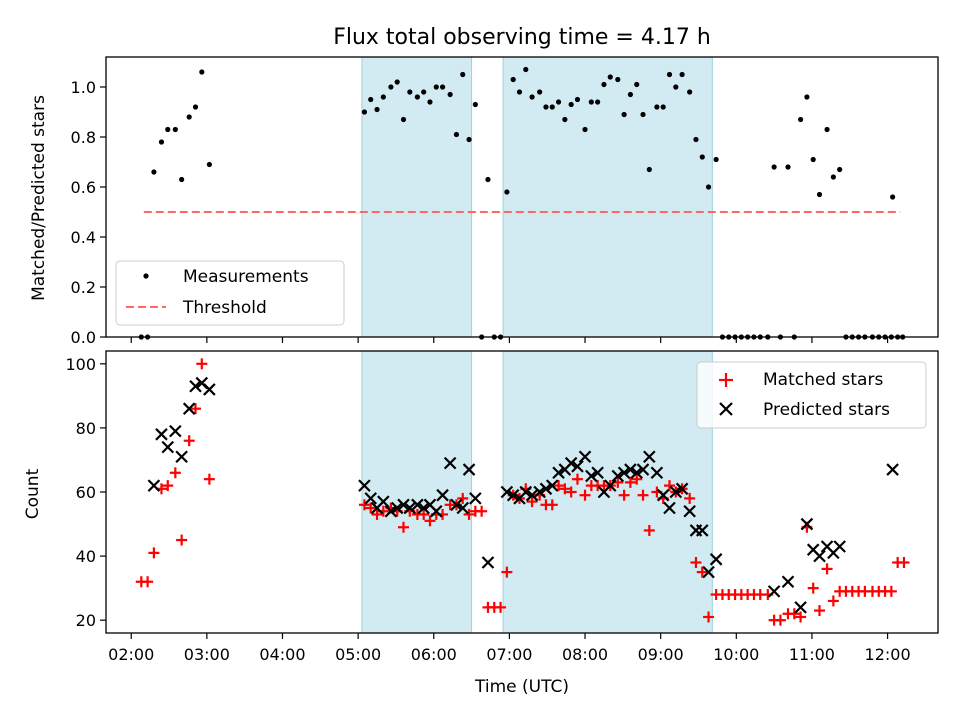 Image resolution: width=960 pixels, height=724 pixels. I want to click on y-tick-label: 60, so click(86, 492).